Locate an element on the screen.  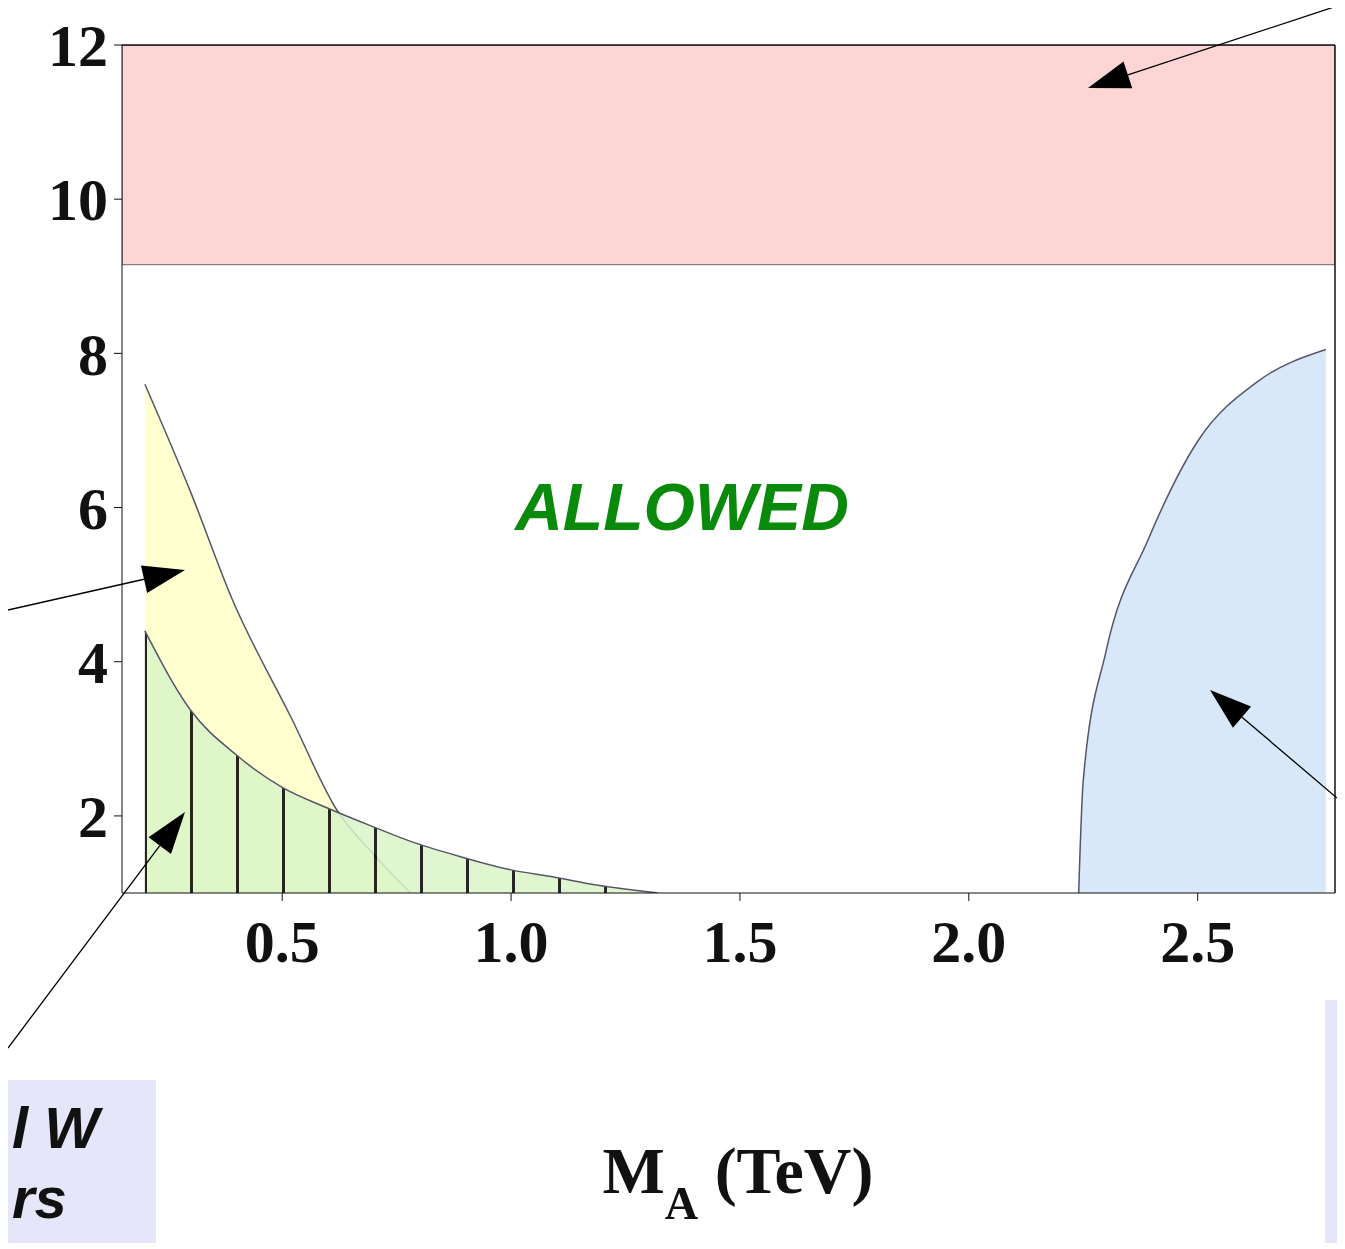
x-tick-label: 1.5 is located at coordinates (740, 941).